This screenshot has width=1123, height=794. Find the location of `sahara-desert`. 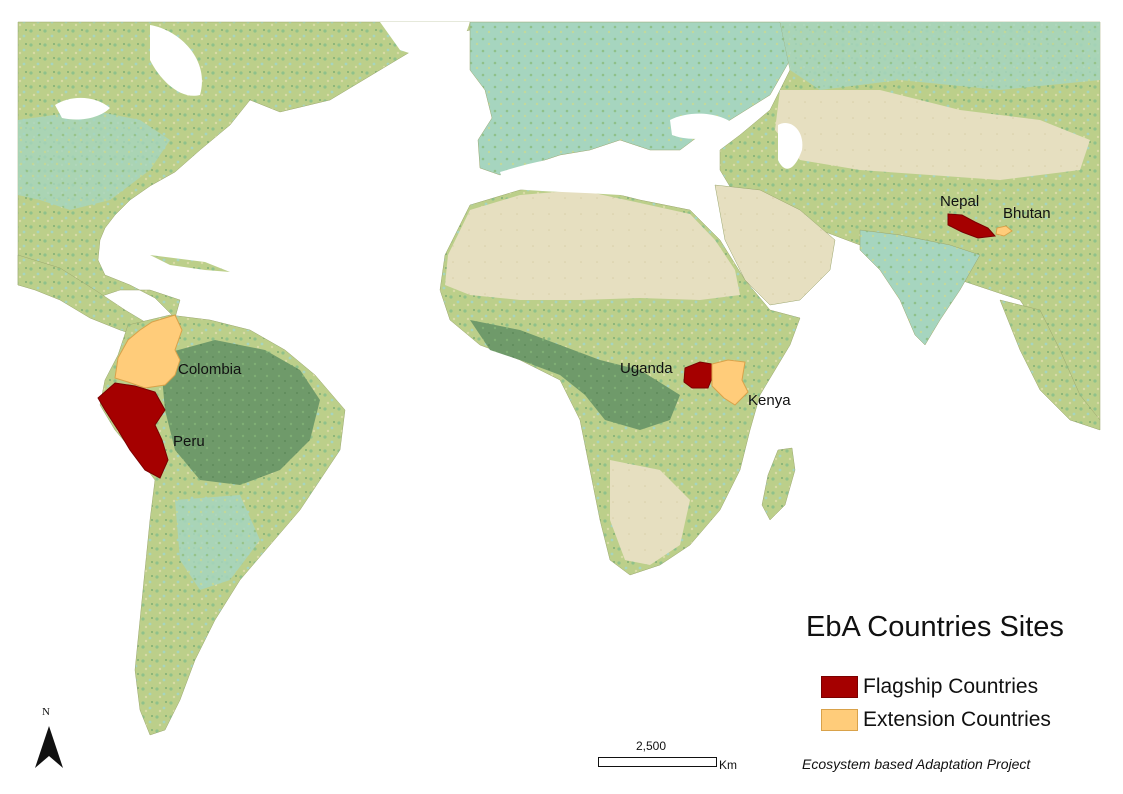

sahara-desert is located at coordinates (592, 245).